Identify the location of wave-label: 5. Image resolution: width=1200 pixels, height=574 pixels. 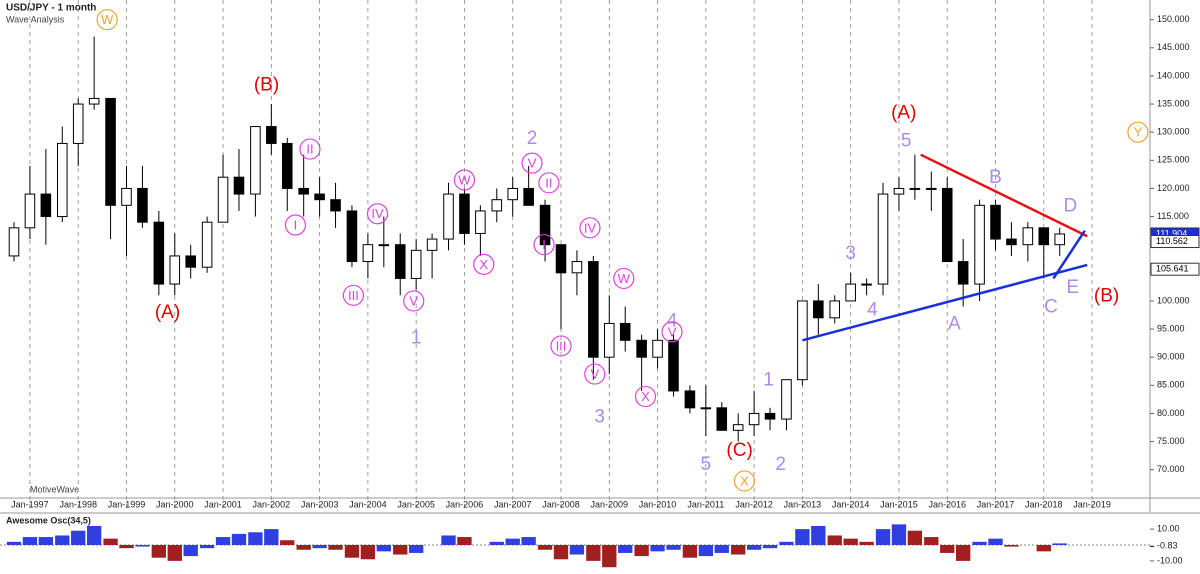
(906, 141).